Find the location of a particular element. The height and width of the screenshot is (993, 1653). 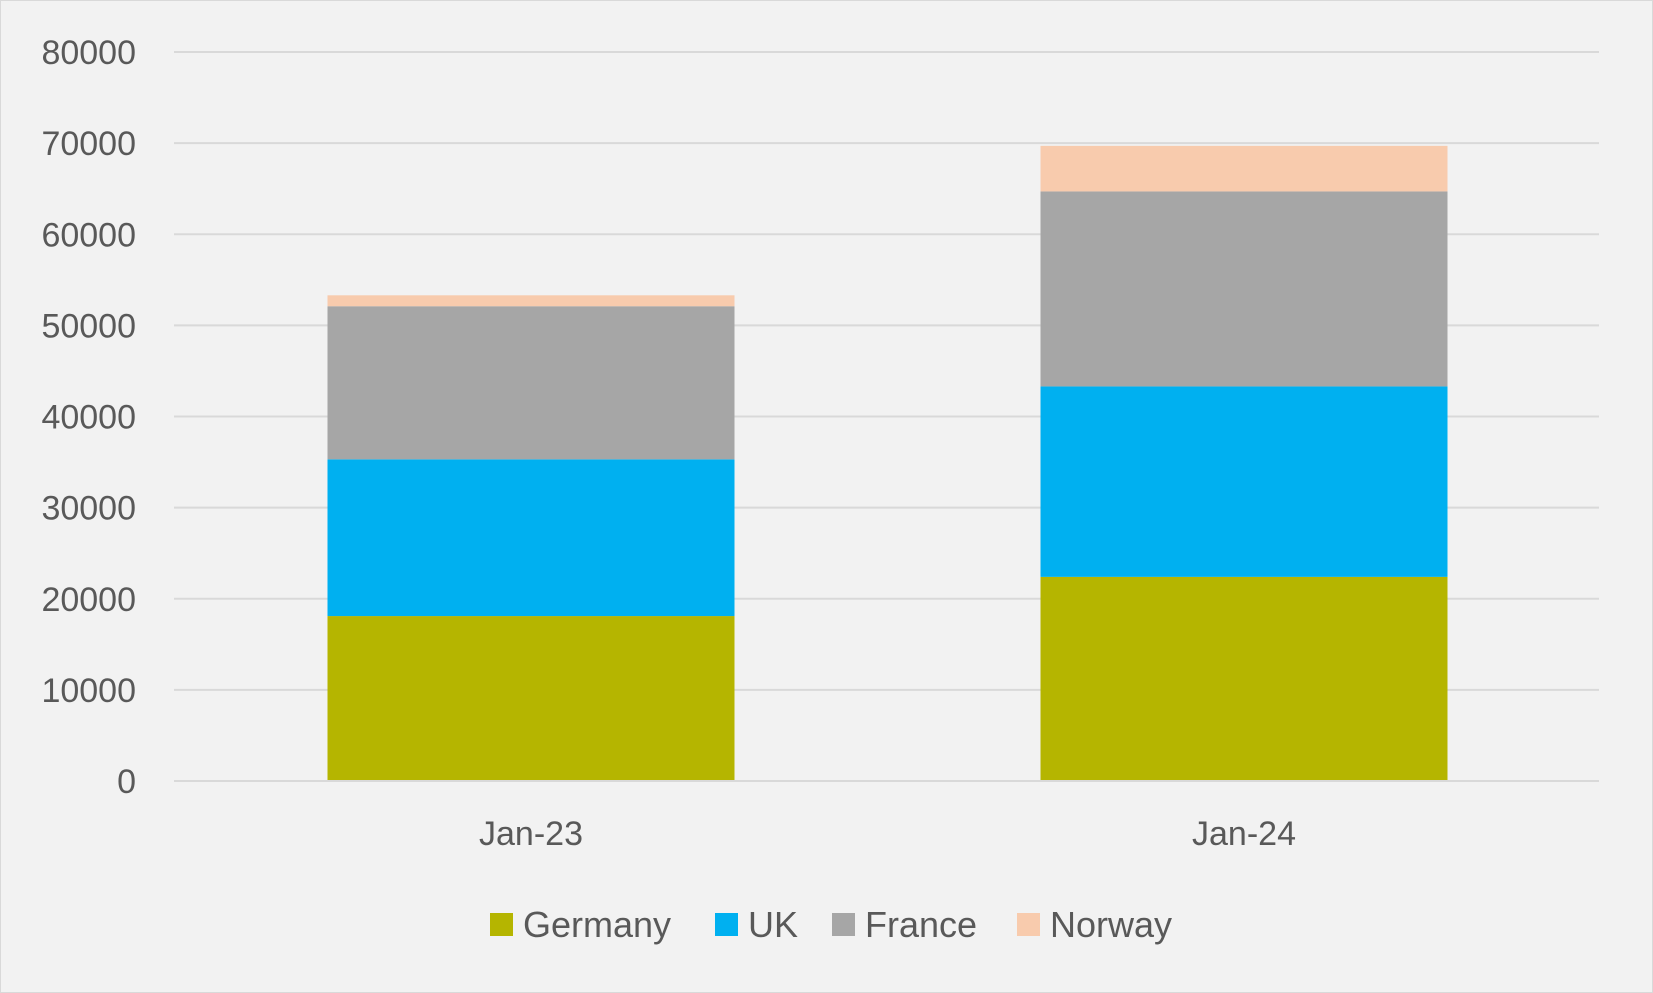

x-tick-label: Jan-23 is located at coordinates (531, 834).